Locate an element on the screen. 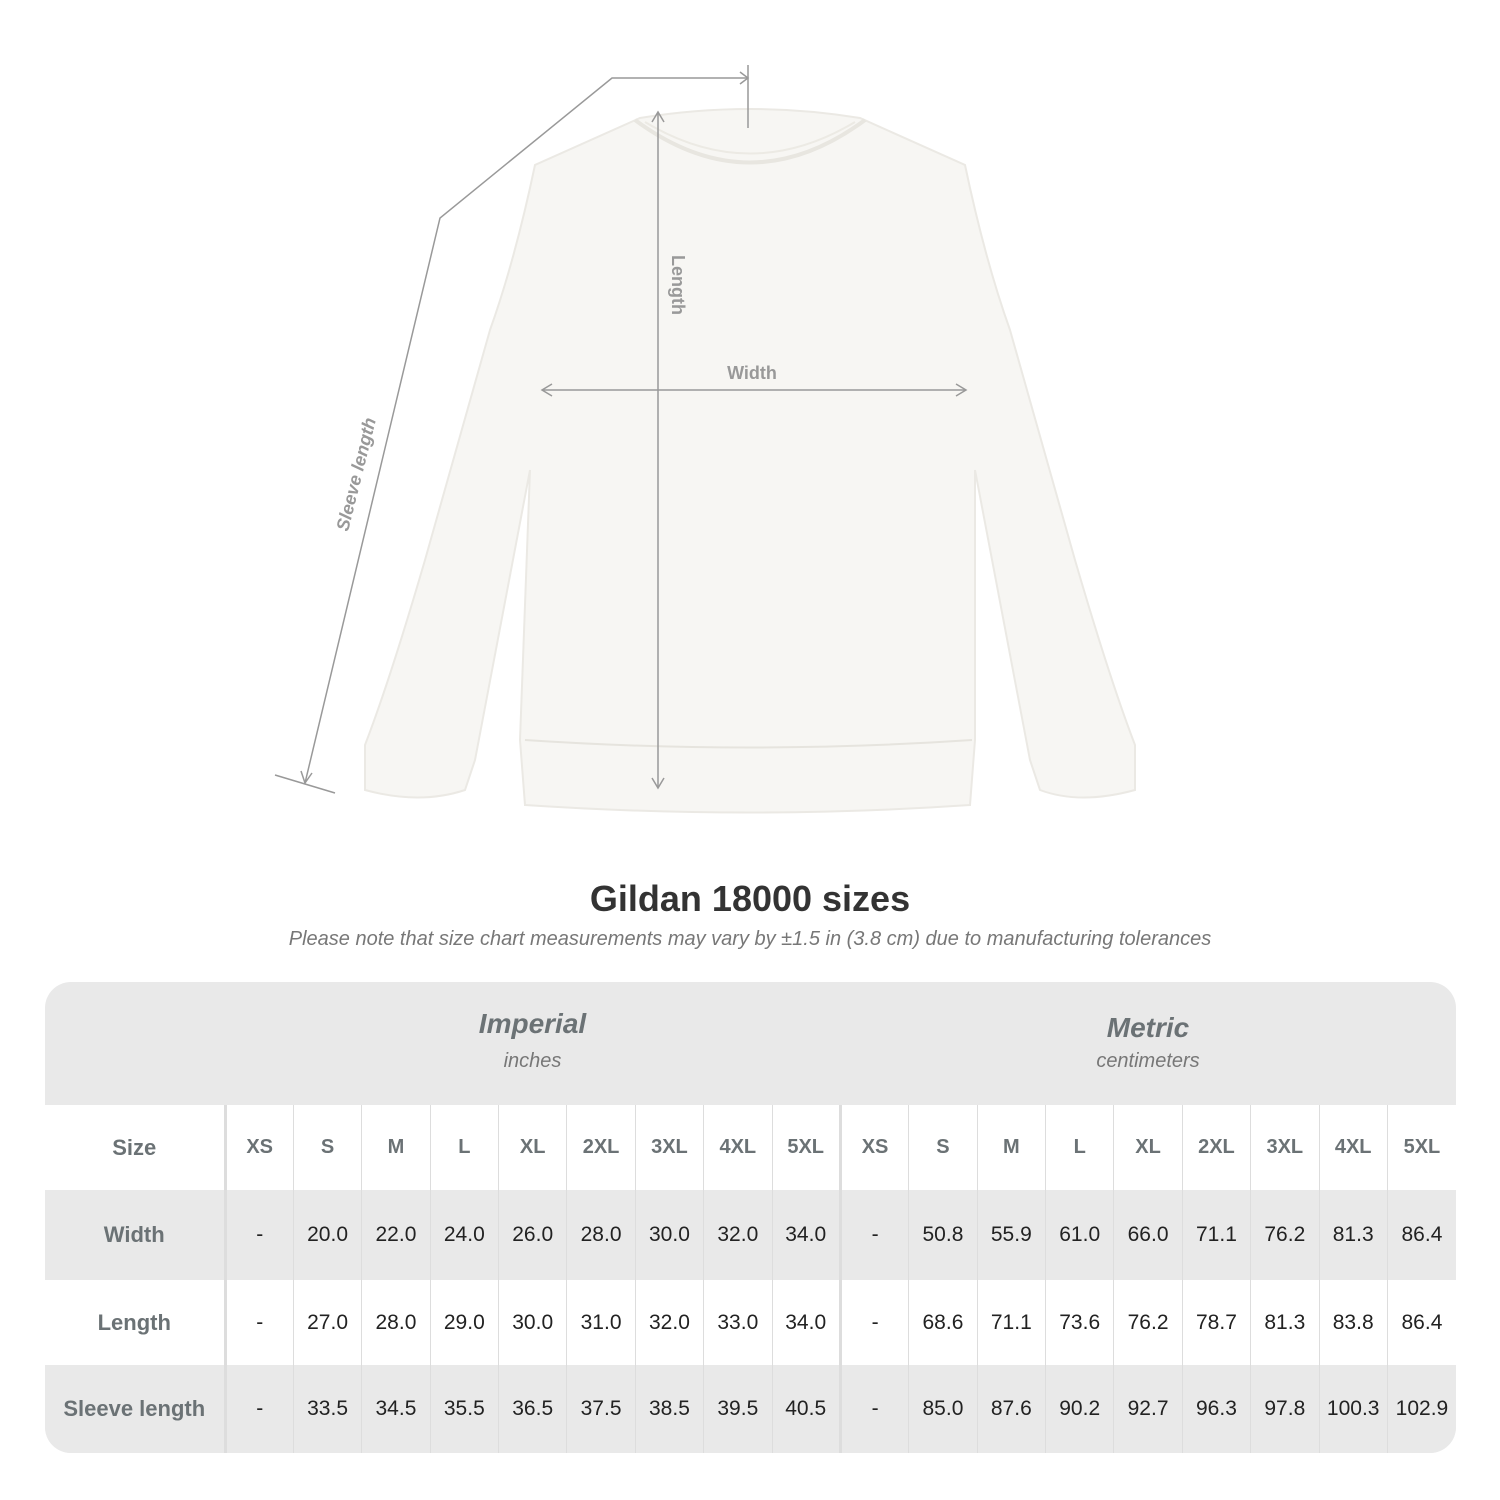 This screenshot has height=1500, width=1500. metric-value: 50.8 is located at coordinates (943, 1235).